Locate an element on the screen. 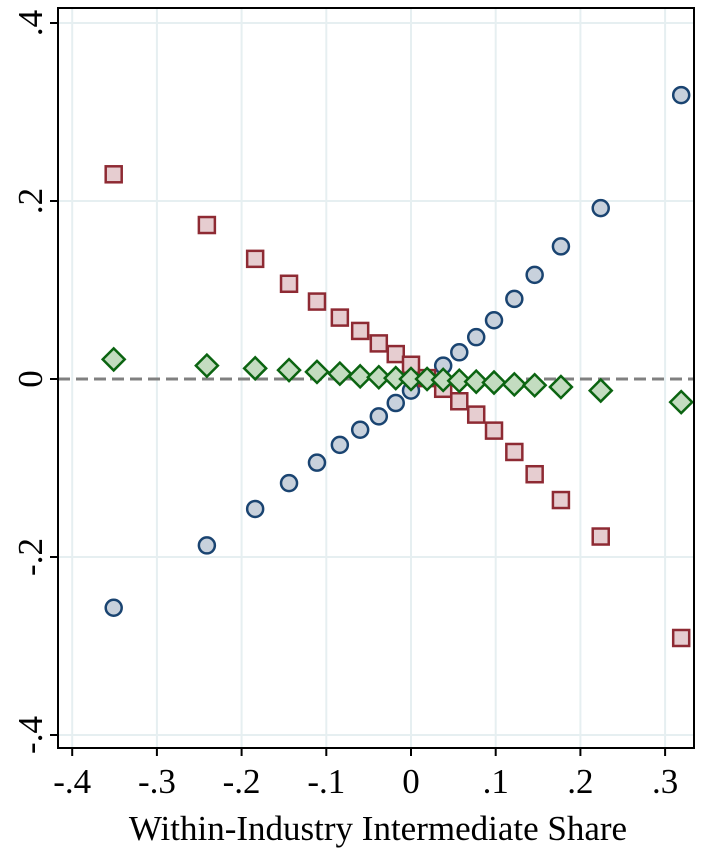  x-axis-ticks: -.4 -.3 -.2 -.1 0 .1 .2 .3 is located at coordinates (365, 774).